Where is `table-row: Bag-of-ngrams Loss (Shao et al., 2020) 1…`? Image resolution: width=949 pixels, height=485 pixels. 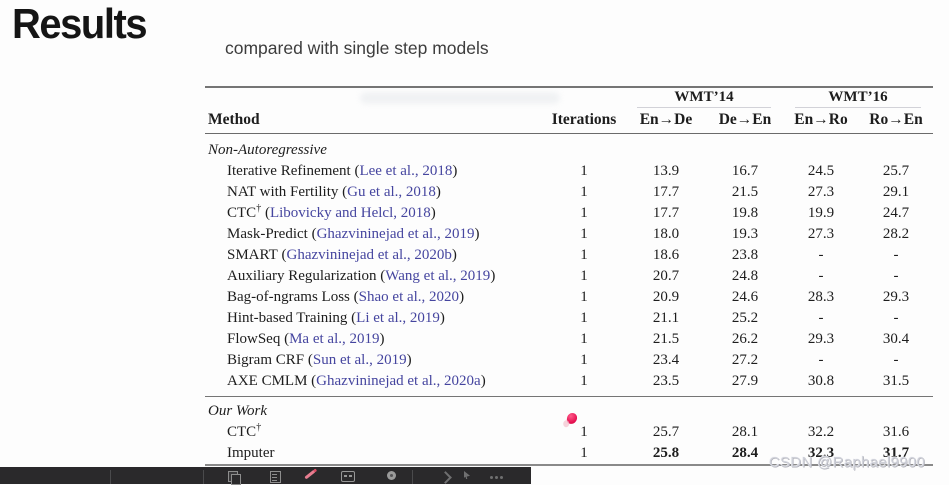 table-row: Bag-of-ngrams Loss (Shao et al., 2020) 1… is located at coordinates (569, 297).